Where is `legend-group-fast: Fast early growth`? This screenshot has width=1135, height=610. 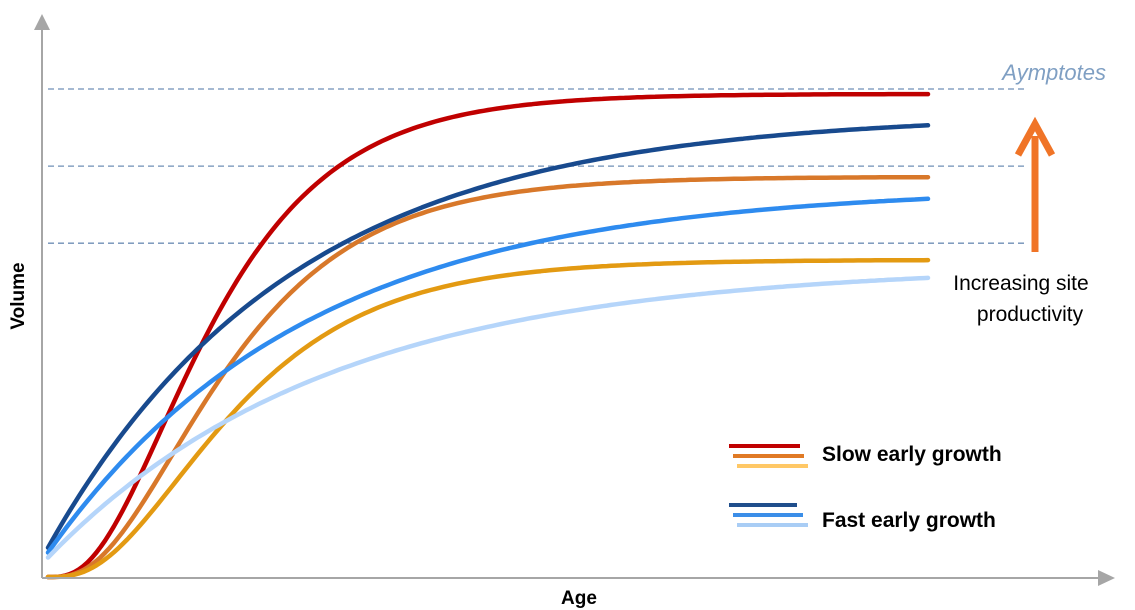
legend-group-fast: Fast early growth is located at coordinates (862, 517).